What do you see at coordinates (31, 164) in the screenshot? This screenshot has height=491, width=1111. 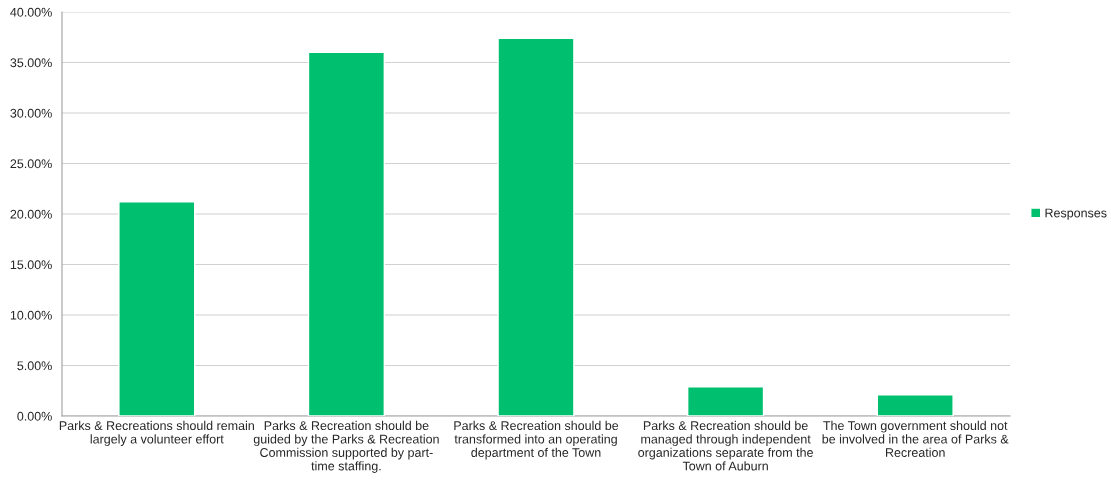 I see `y-tick-label: 25.00%` at bounding box center [31, 164].